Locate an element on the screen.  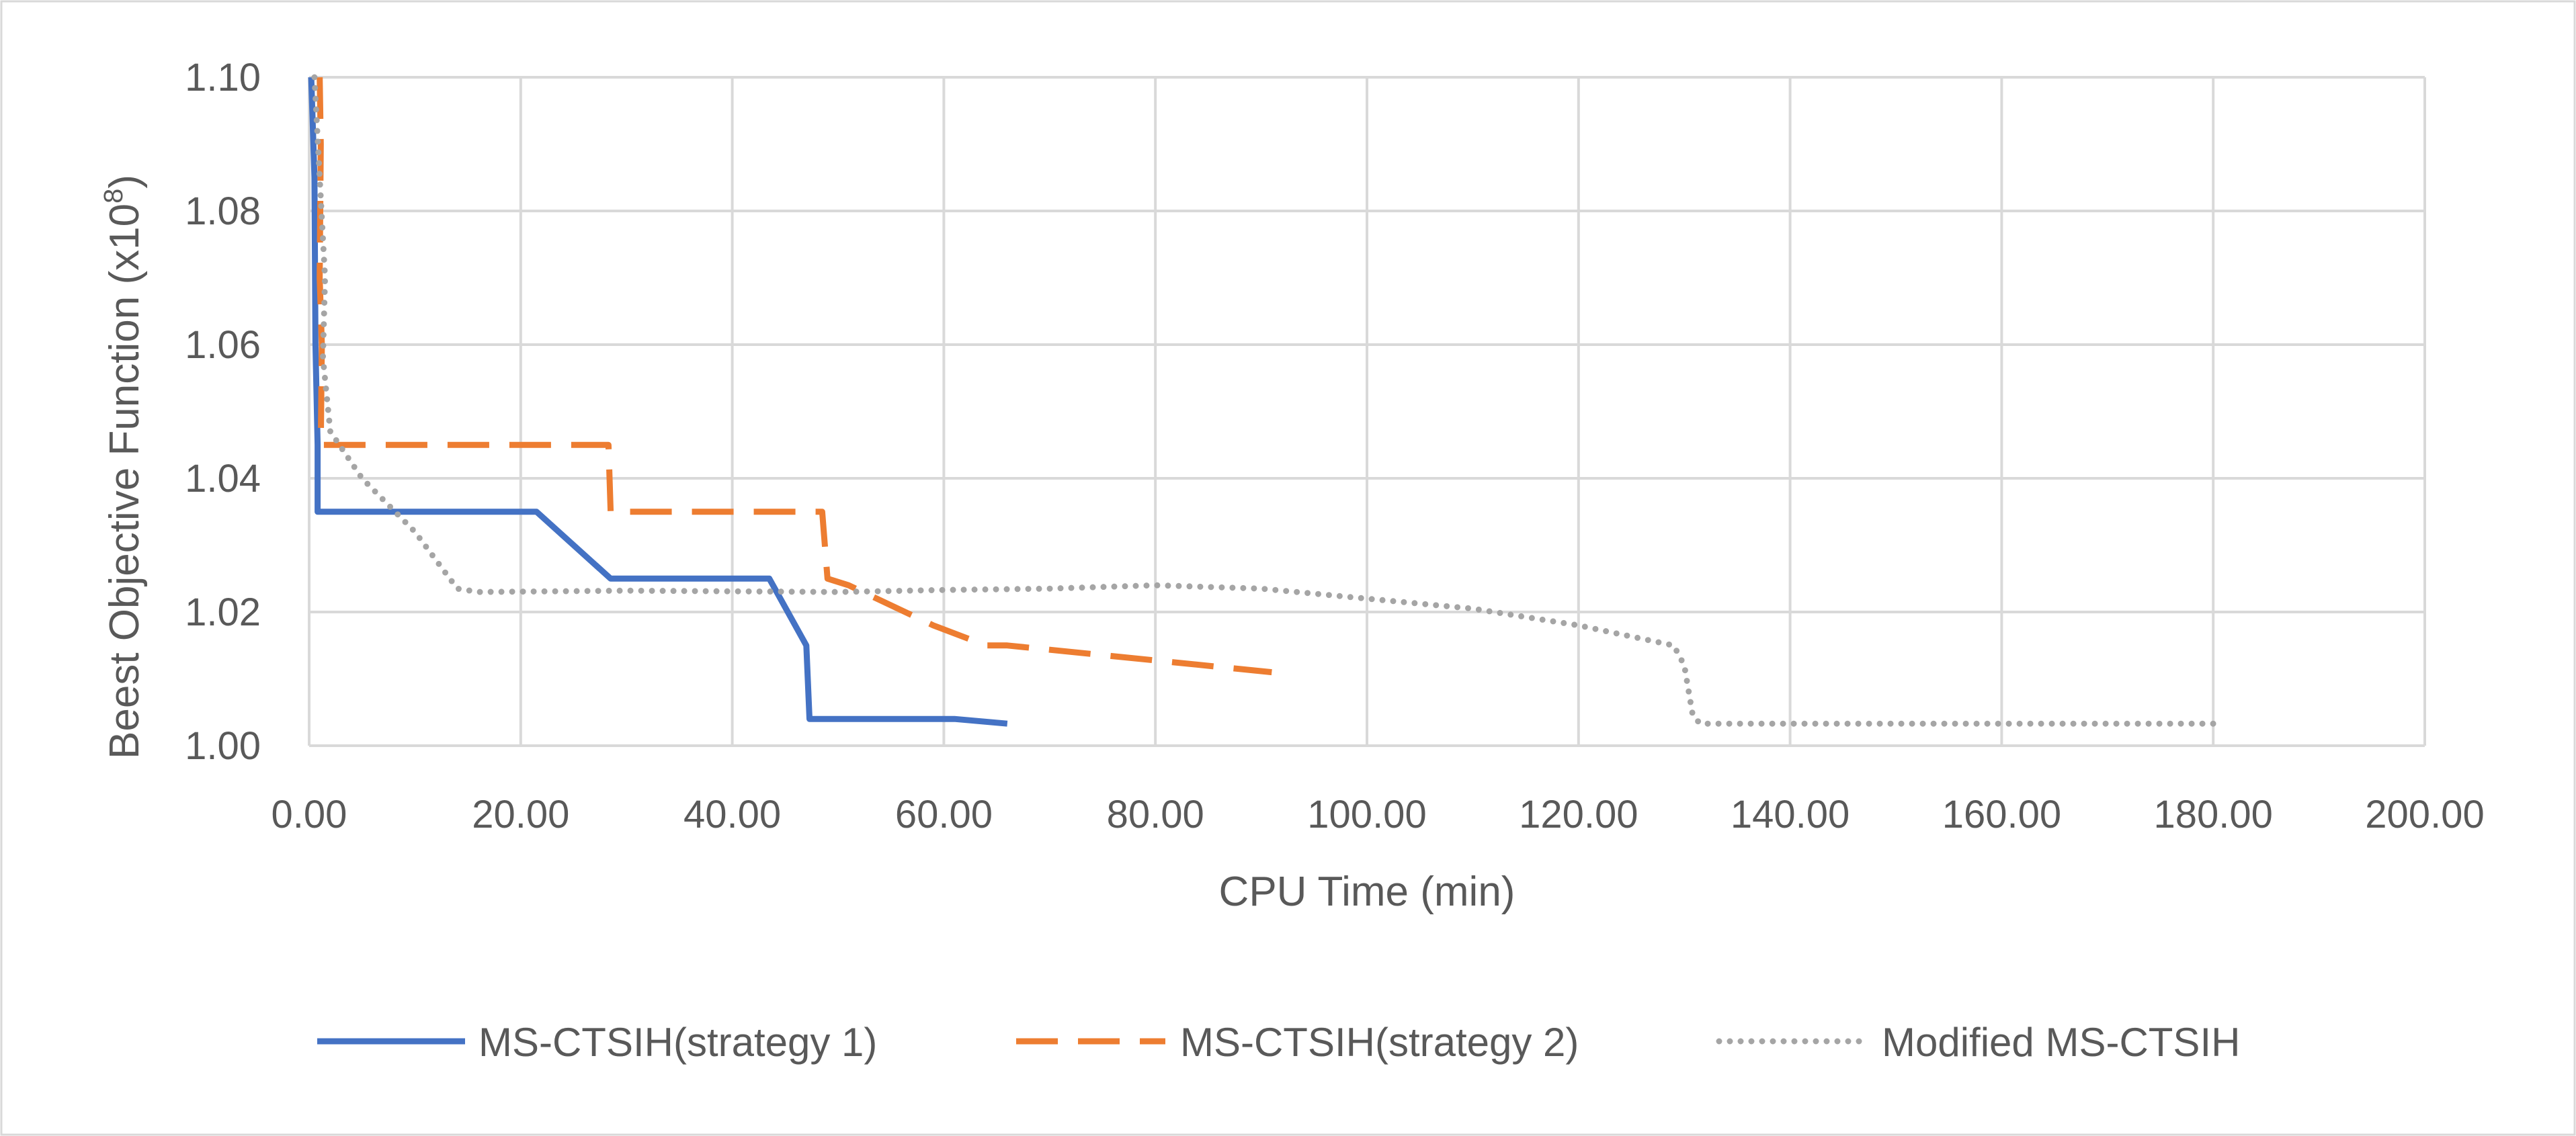
y-axis-title-main: Beest Objective Function (x10 is located at coordinates (125, 481).